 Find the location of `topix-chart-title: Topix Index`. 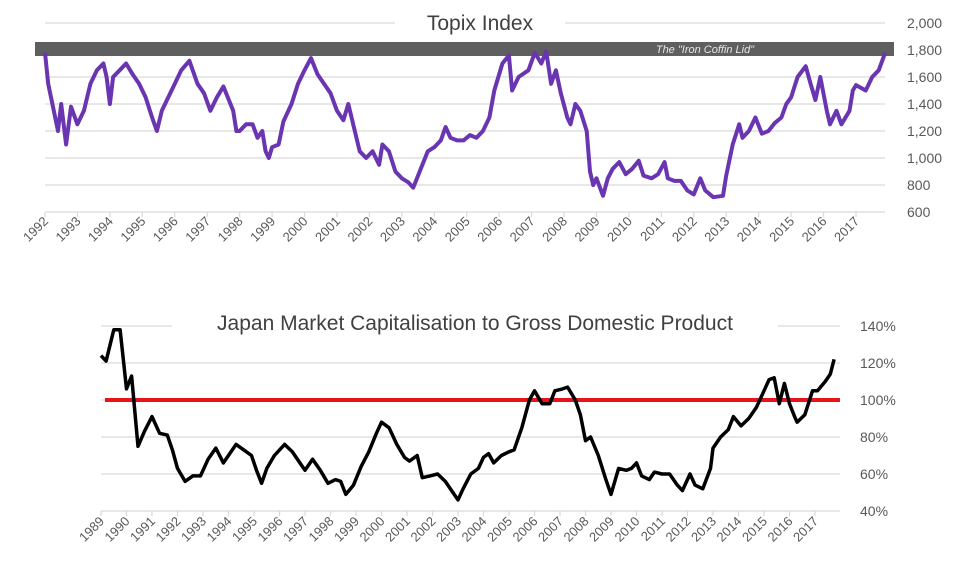

topix-chart-title: Topix Index is located at coordinates (480, 23).